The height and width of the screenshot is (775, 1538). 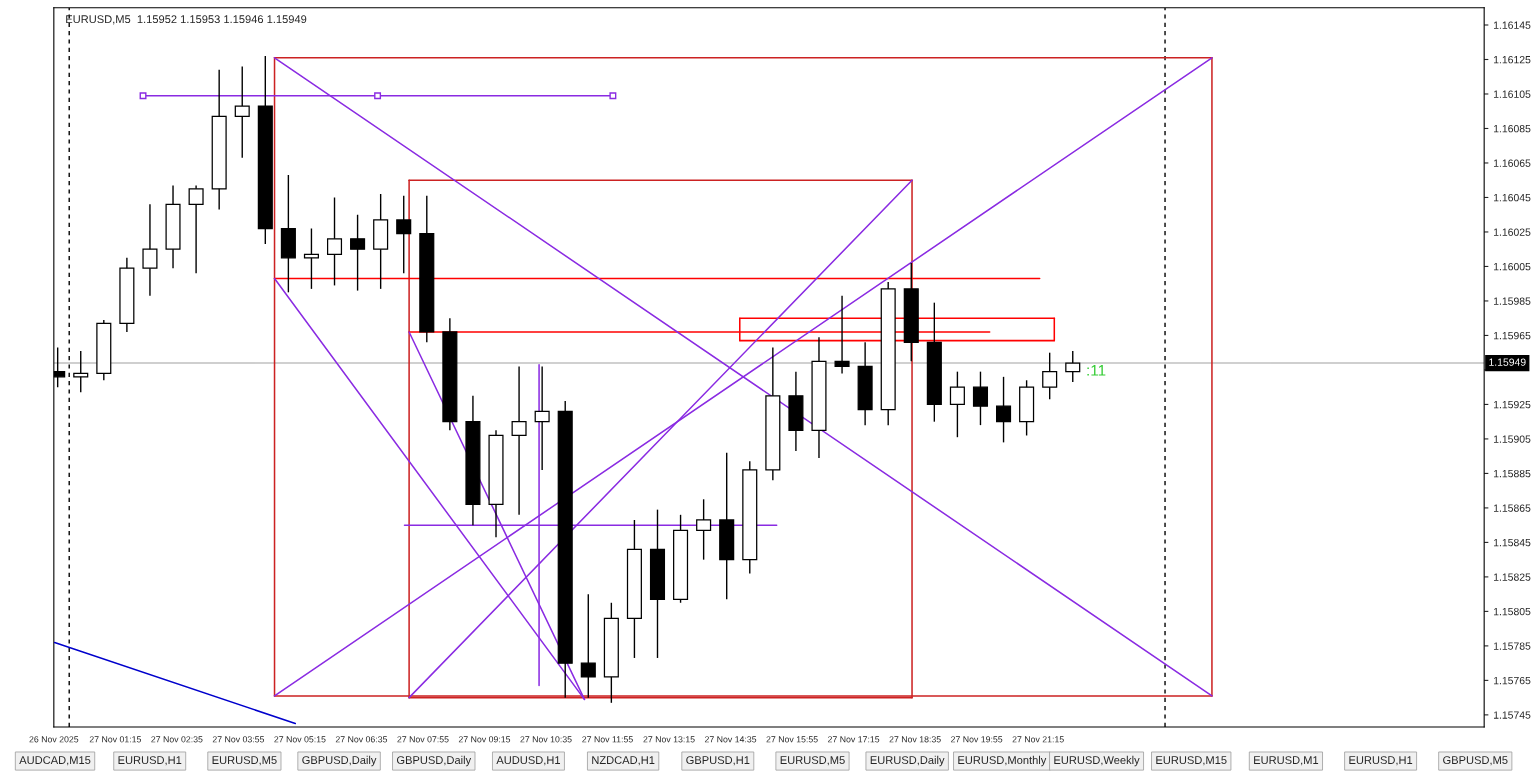 What do you see at coordinates (1512, 715) in the screenshot?
I see `y-tick-label: 1.15745` at bounding box center [1512, 715].